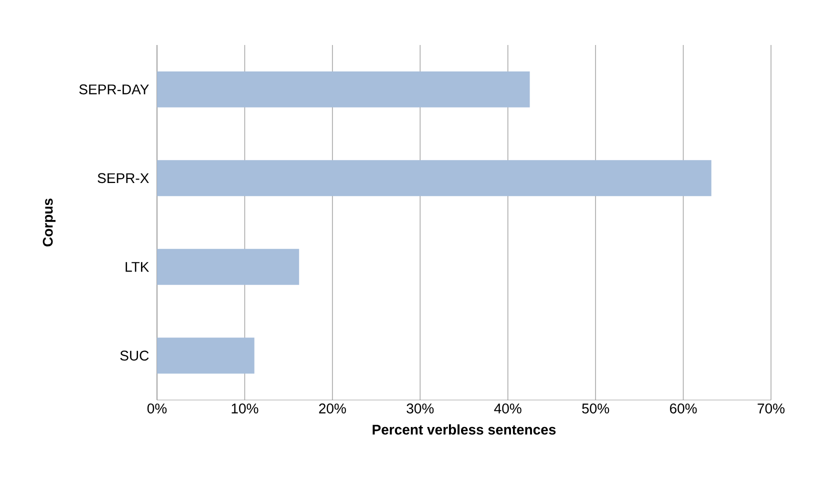 This screenshot has height=496, width=839. What do you see at coordinates (683, 409) in the screenshot?
I see `x-tick-label: 60%` at bounding box center [683, 409].